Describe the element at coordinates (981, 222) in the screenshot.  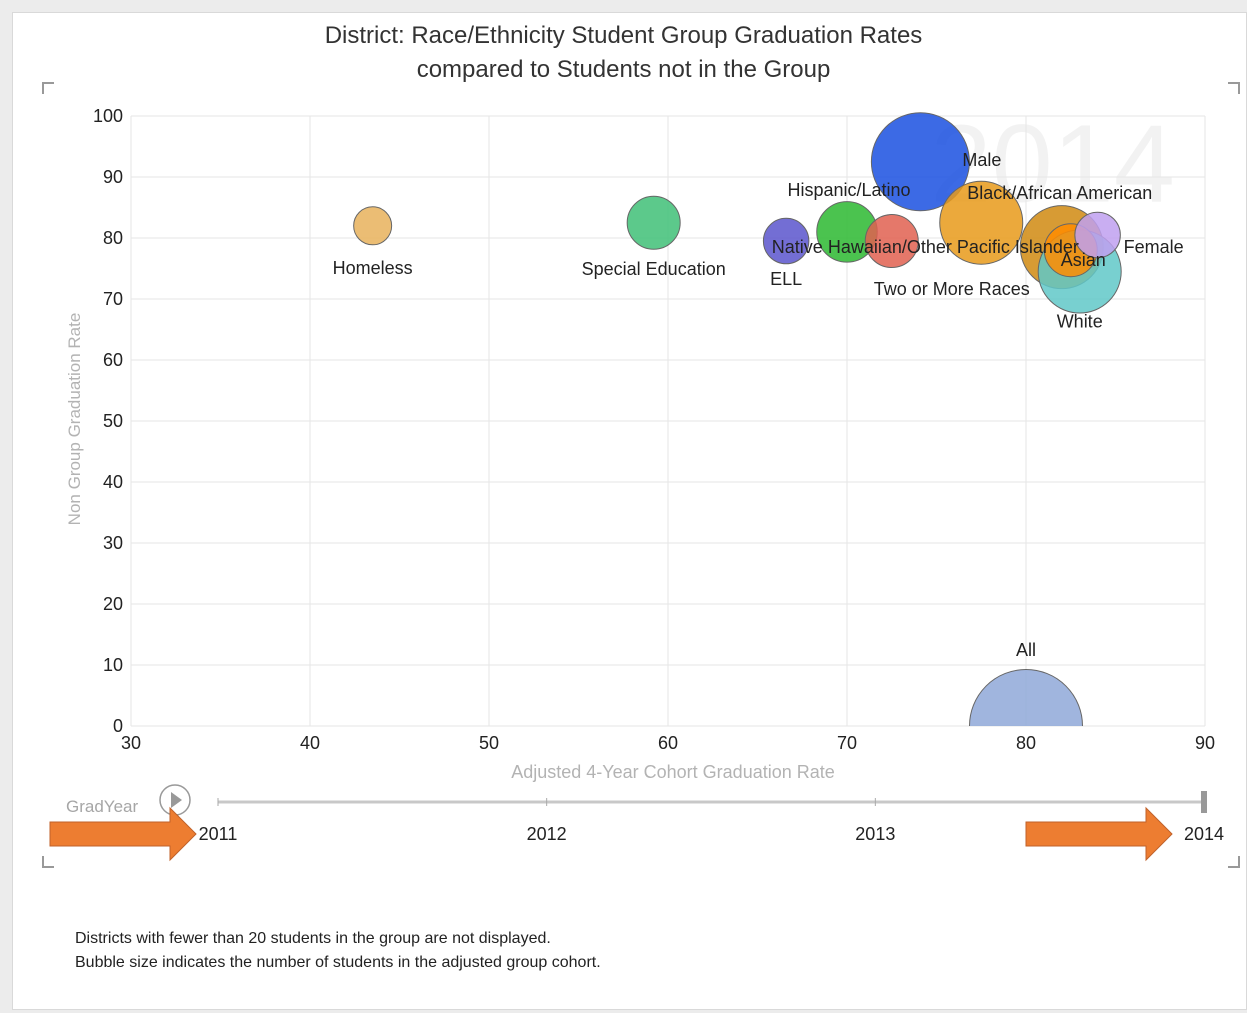
I see `bubble-black-african-american` at that location.